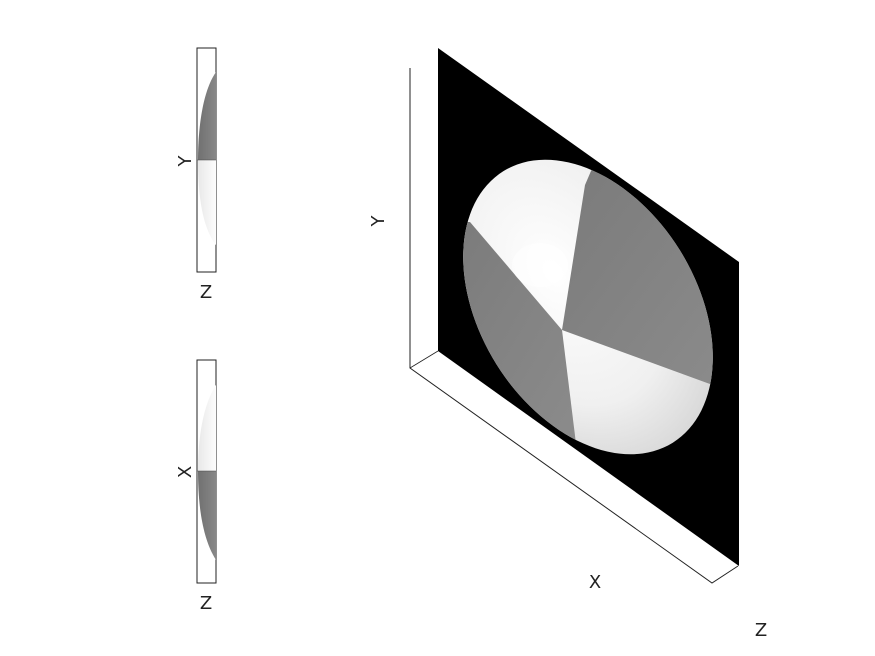 This screenshot has width=875, height=656. Describe the element at coordinates (206, 603) in the screenshot. I see `side-view-bottom-z-label: Z` at that location.